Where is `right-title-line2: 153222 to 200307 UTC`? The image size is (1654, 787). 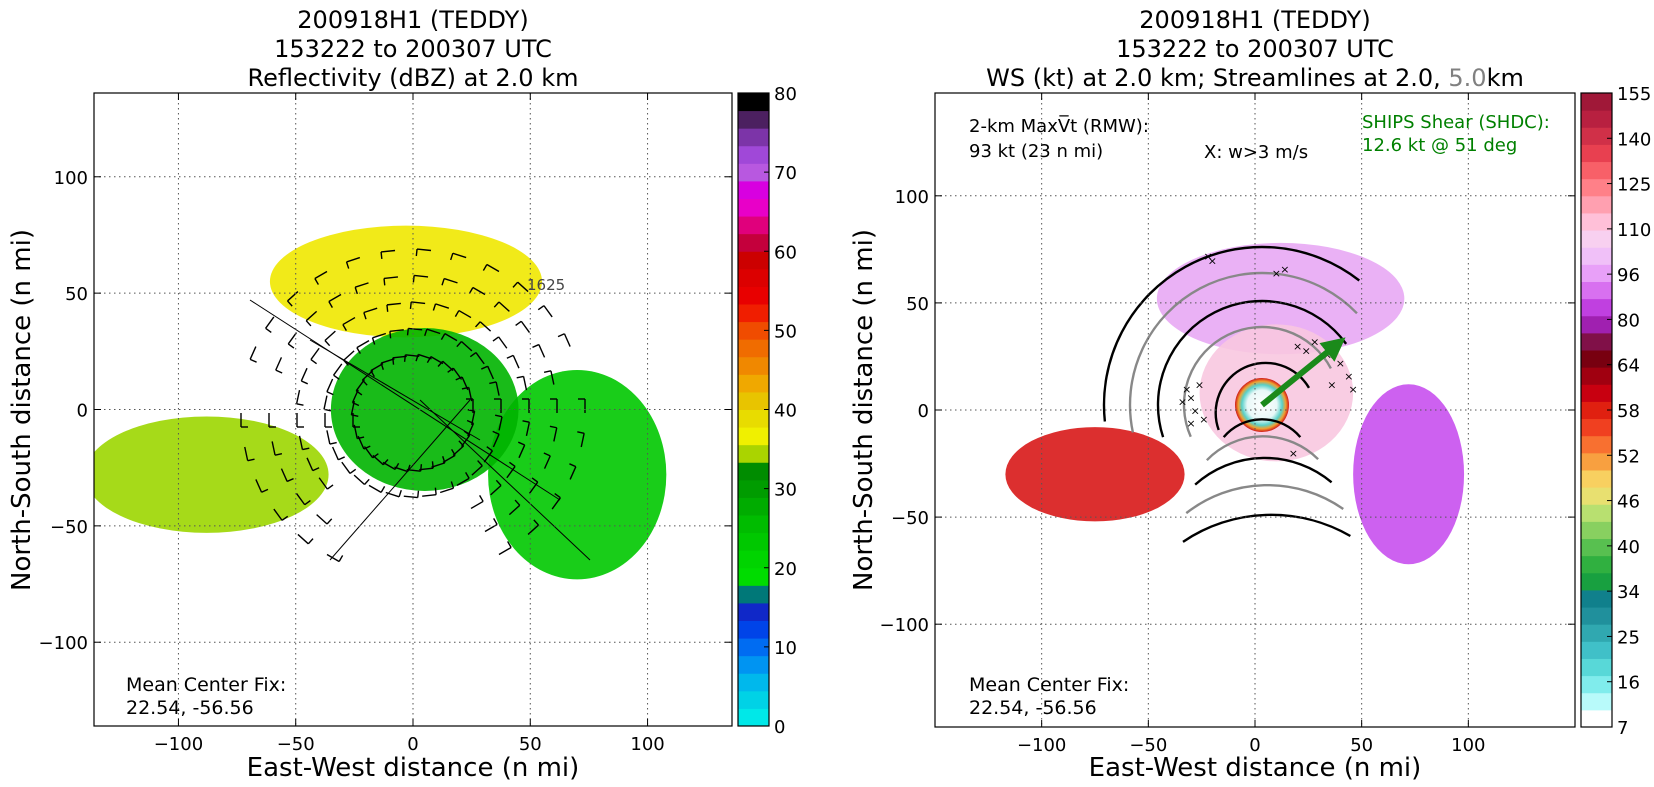
right-title-line2: 153222 to 200307 UTC is located at coordinates (1255, 49).